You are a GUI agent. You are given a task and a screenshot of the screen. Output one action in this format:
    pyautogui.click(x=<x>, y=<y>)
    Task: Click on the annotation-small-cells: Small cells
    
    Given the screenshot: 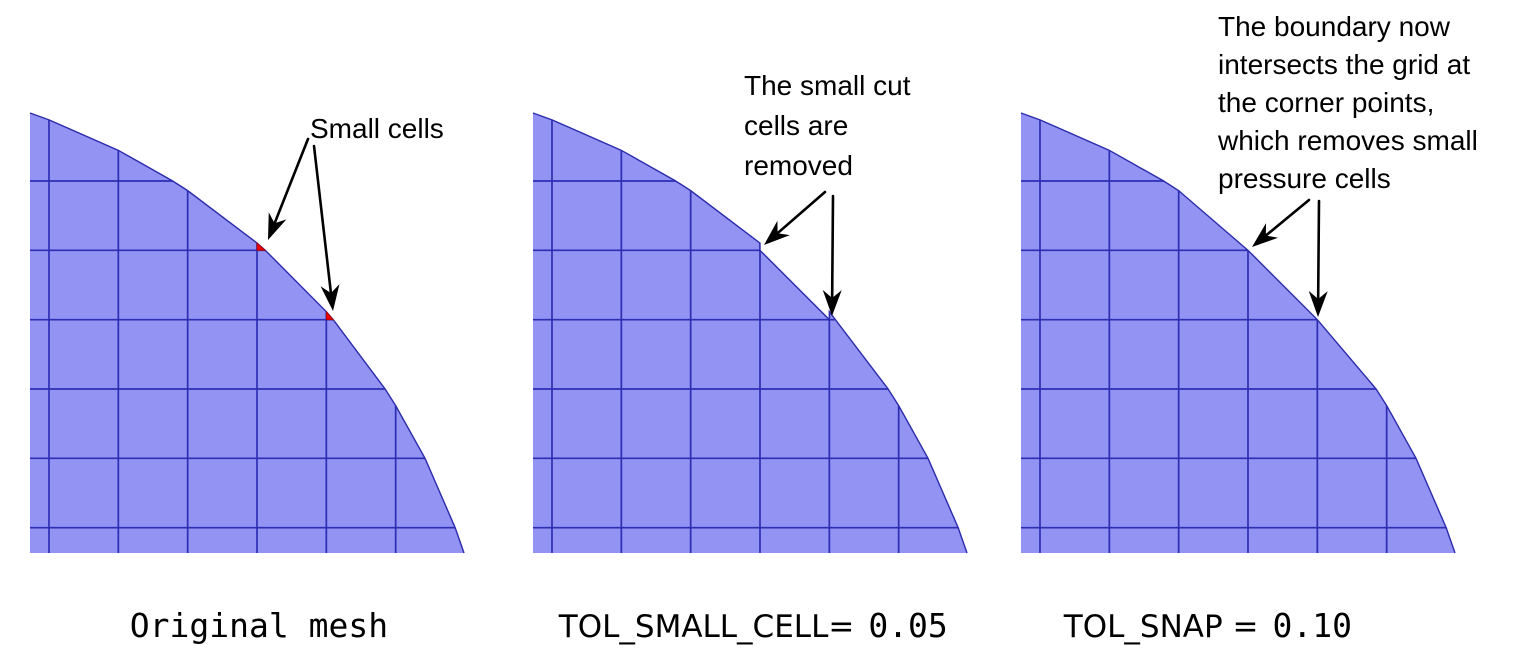 What is the action you would take?
    pyautogui.click(x=377, y=128)
    